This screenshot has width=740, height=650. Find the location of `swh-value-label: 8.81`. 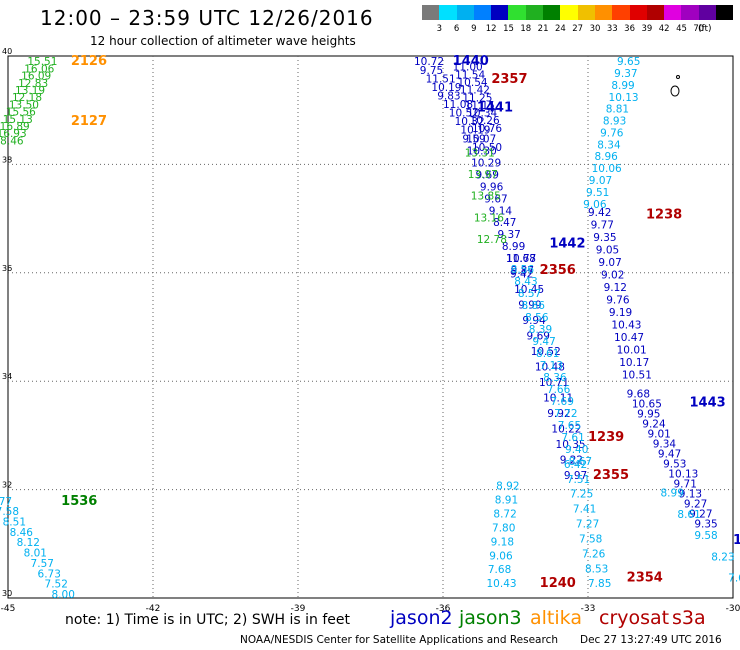

swh-value-label: 8.81 is located at coordinates (617, 110).